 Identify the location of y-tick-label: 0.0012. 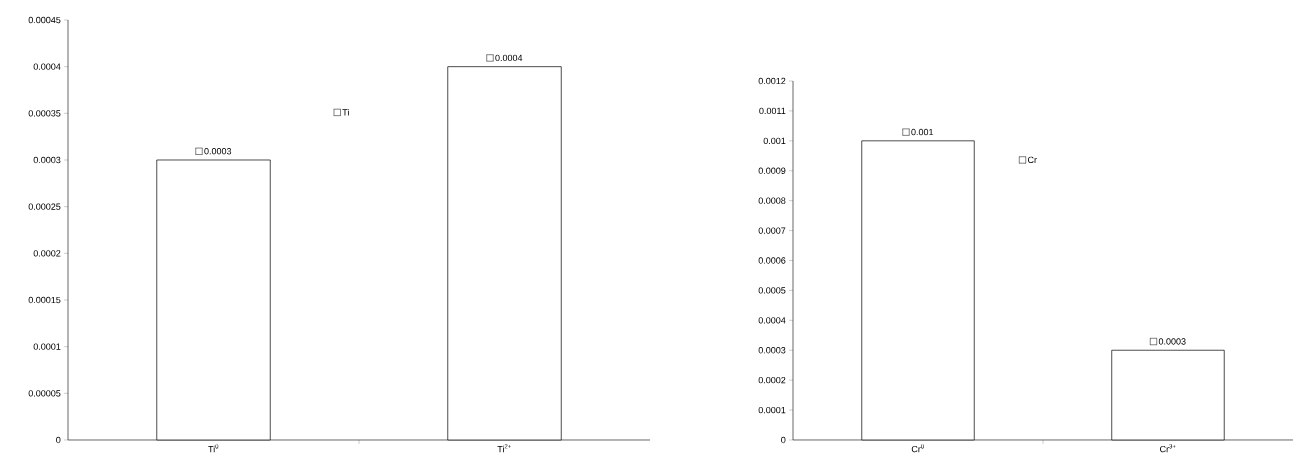
(772, 81).